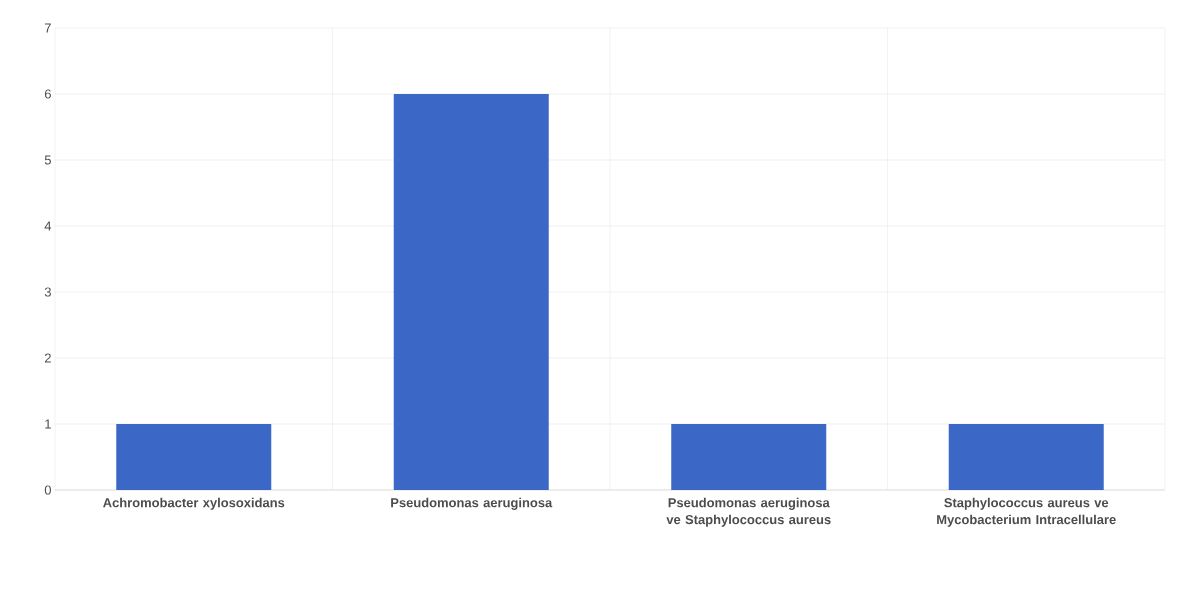 The height and width of the screenshot is (608, 1184). What do you see at coordinates (47, 358) in the screenshot?
I see `y-tick-label: 2` at bounding box center [47, 358].